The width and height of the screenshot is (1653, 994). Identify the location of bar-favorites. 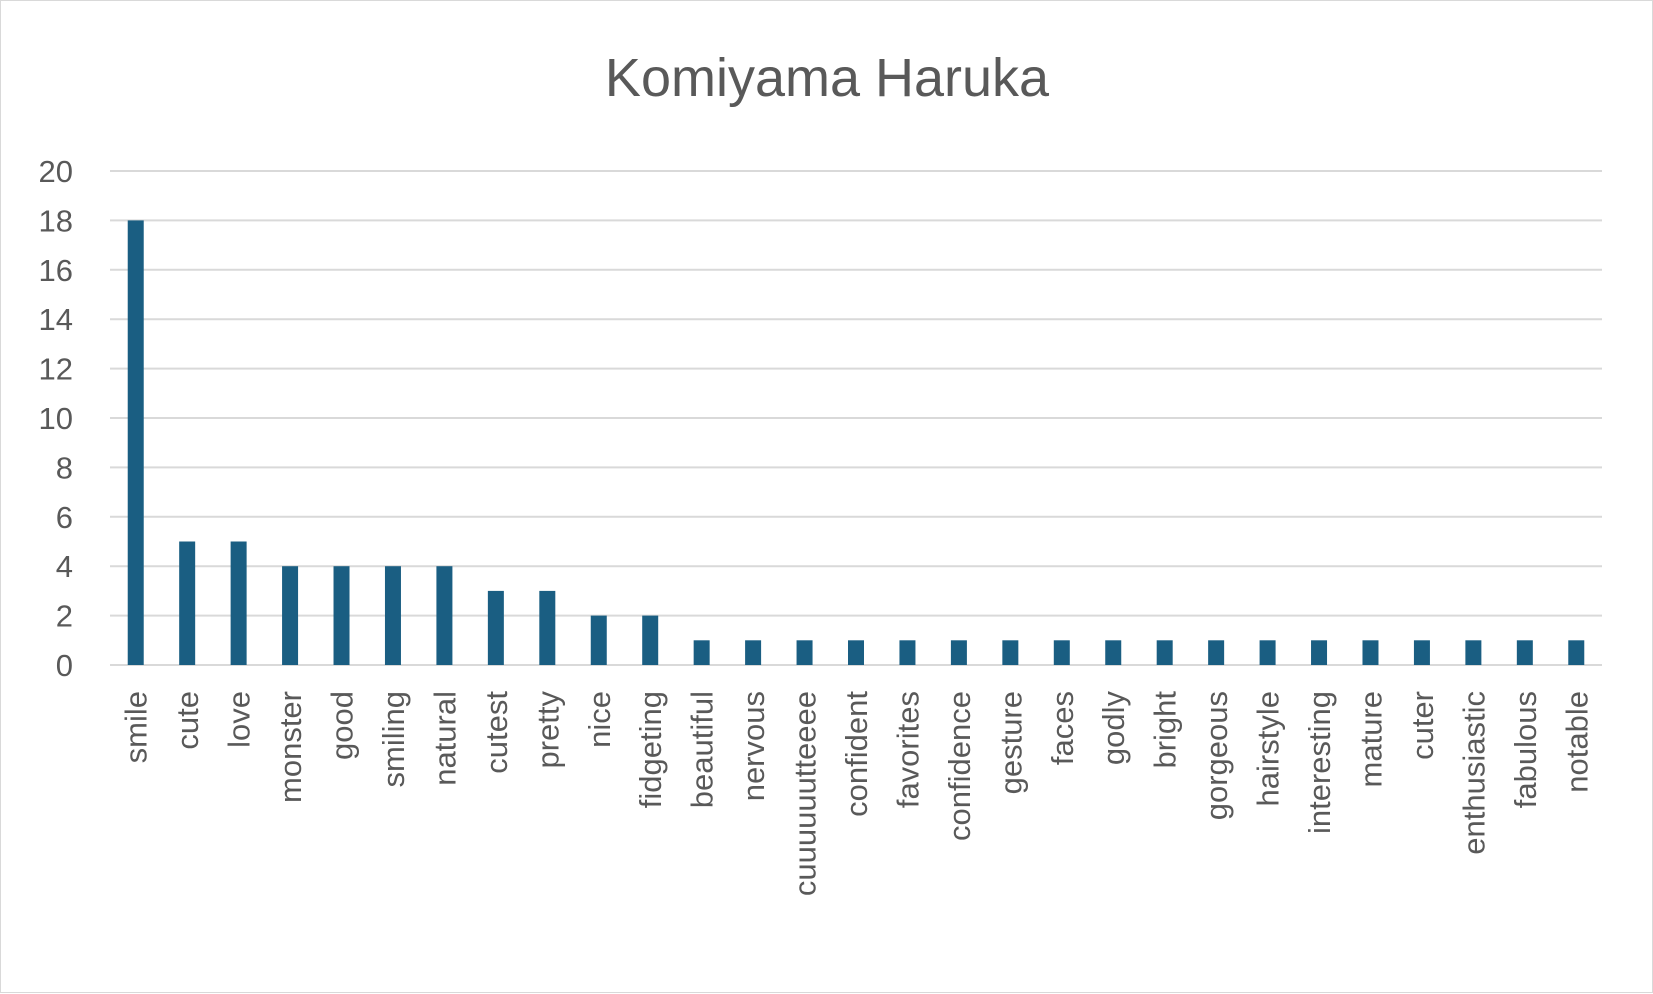
(907, 652).